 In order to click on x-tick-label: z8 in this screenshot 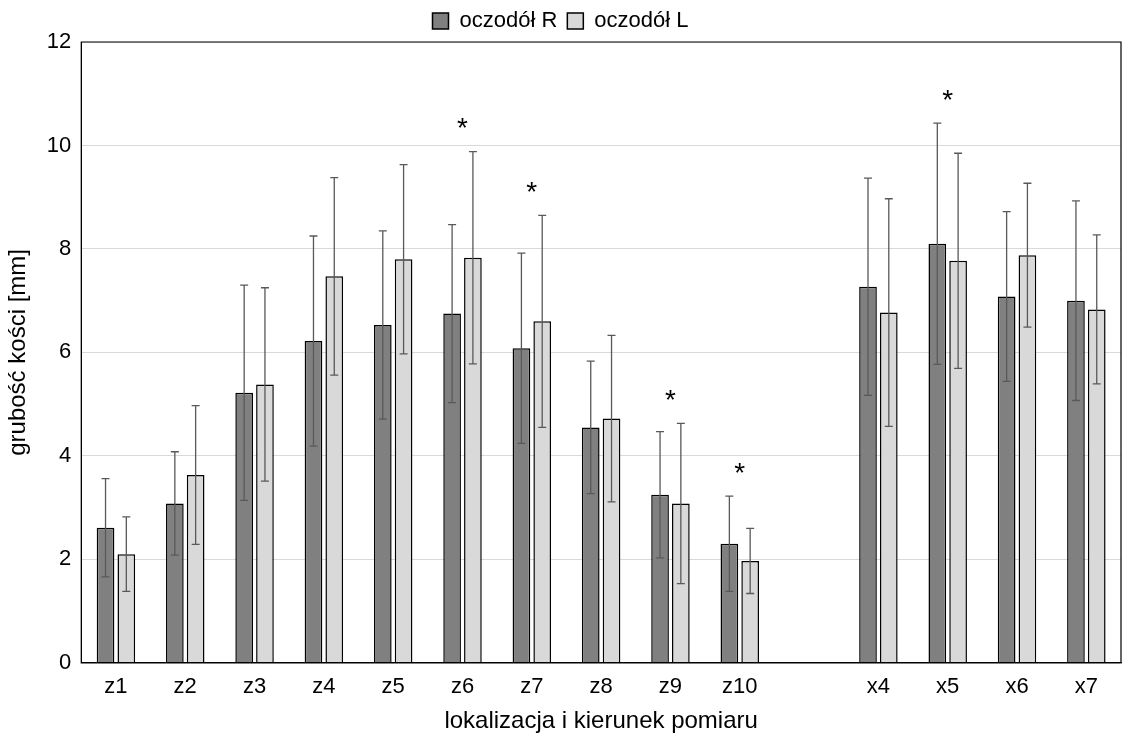, I will do `click(601, 686)`.